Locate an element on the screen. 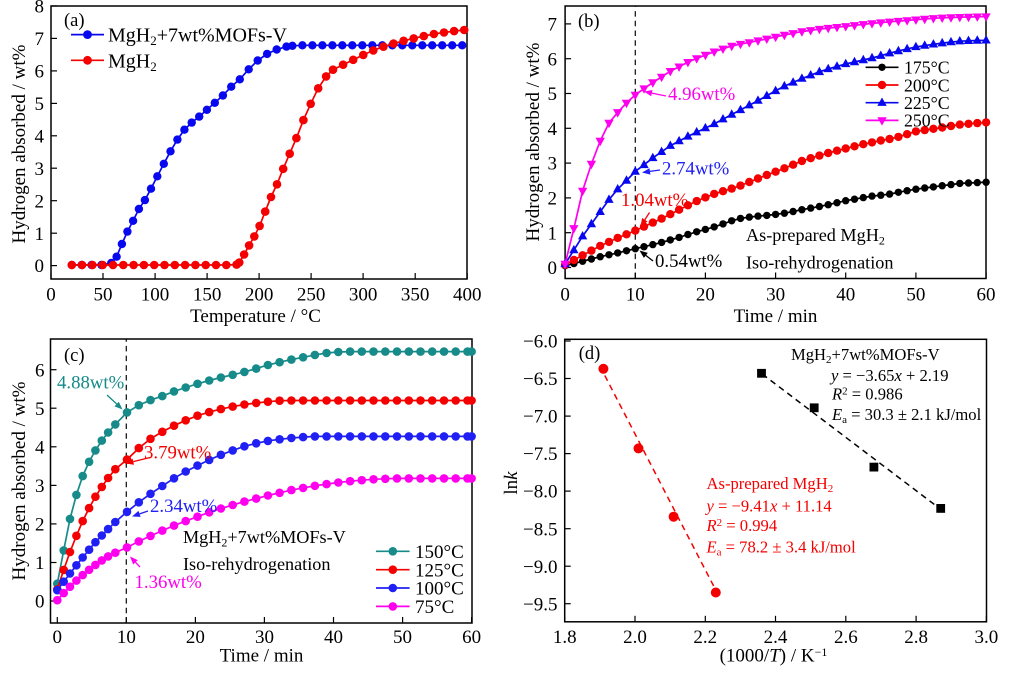  svg-text: 100 is located at coordinates (155, 295).